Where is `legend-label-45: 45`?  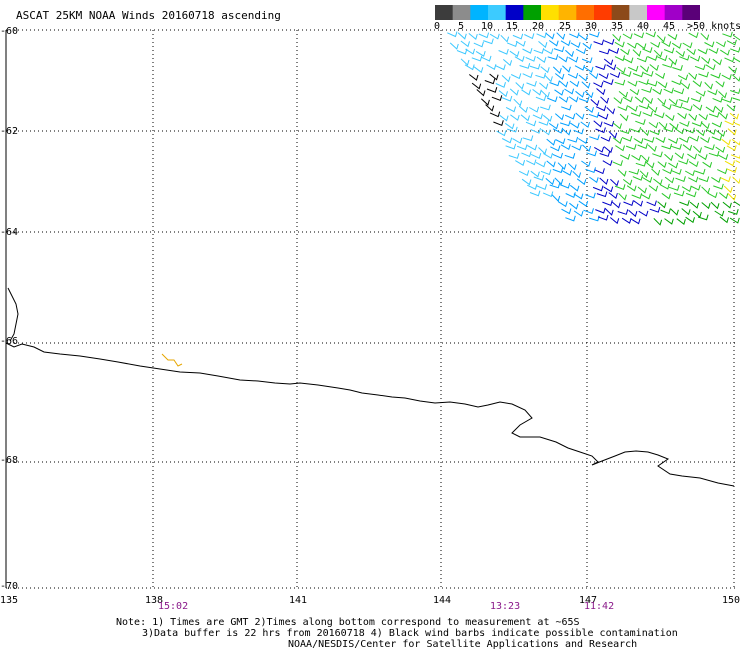 legend-label-45: 45 is located at coordinates (669, 27).